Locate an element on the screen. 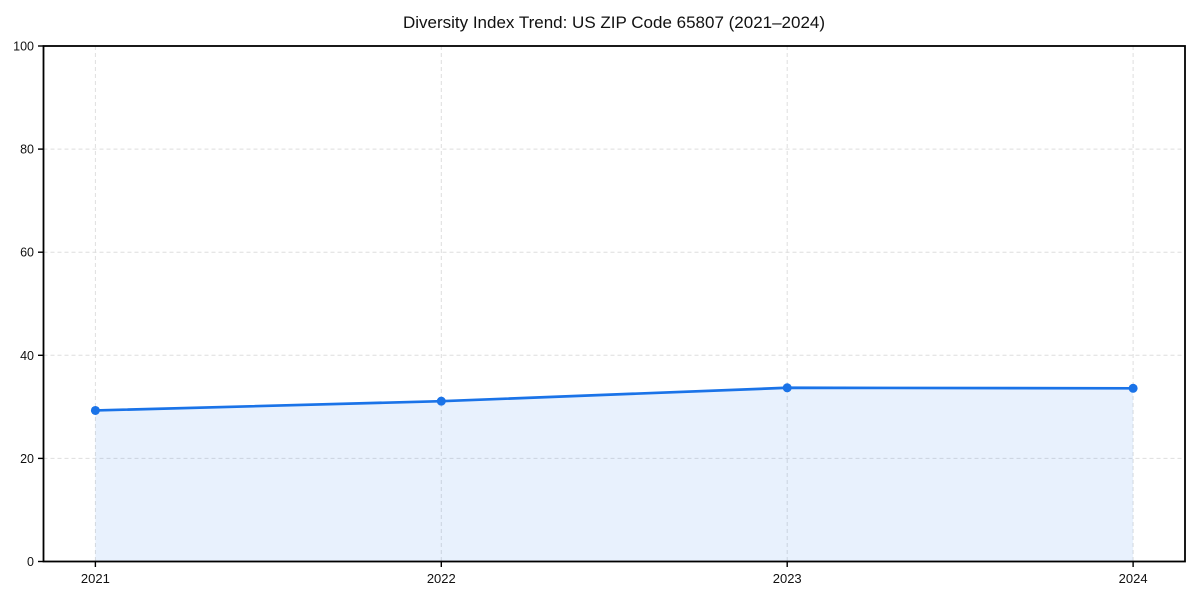 This screenshot has height=600, width=1200. x-tick-label: 2024 is located at coordinates (1133, 578).